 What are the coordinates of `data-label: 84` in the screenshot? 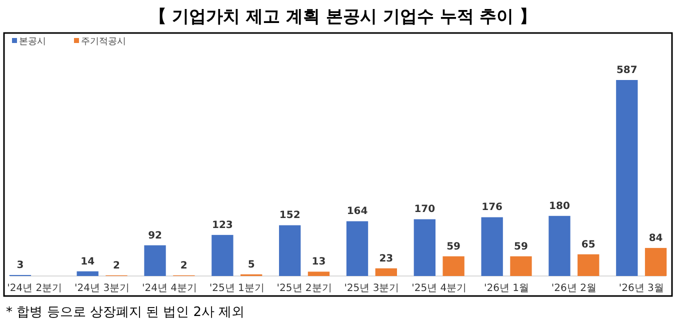 It's located at (655, 238).